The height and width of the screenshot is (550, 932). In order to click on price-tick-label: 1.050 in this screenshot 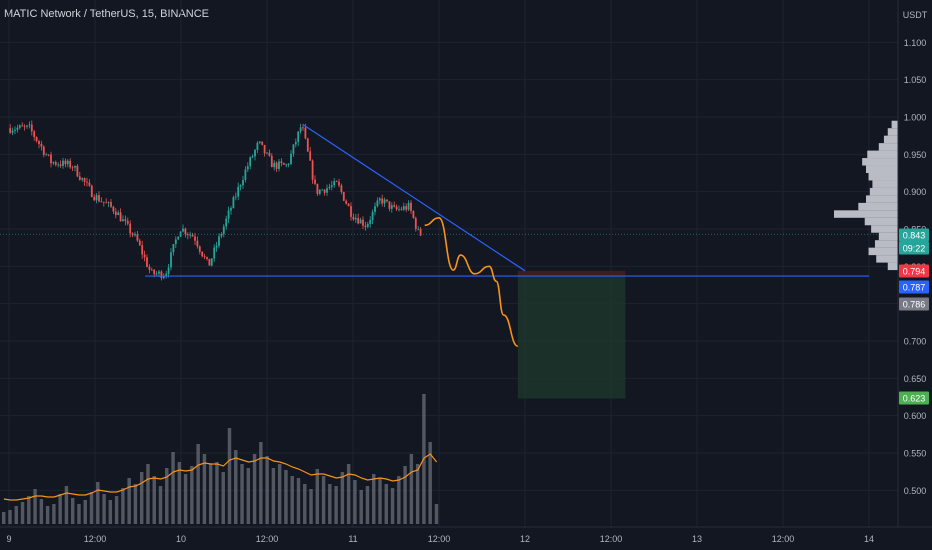, I will do `click(915, 80)`.